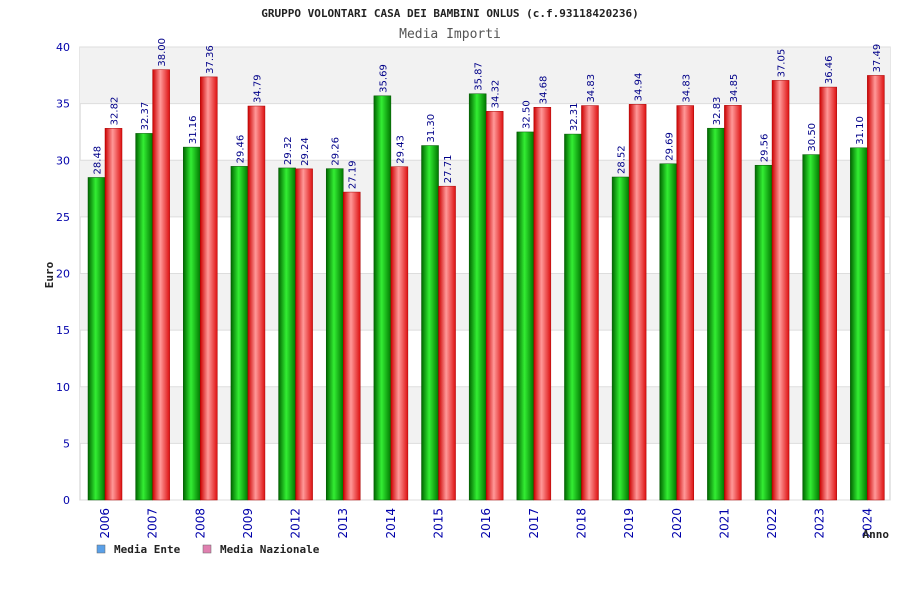  What do you see at coordinates (192, 323) in the screenshot?
I see `bar-media-ente-2008` at bounding box center [192, 323].